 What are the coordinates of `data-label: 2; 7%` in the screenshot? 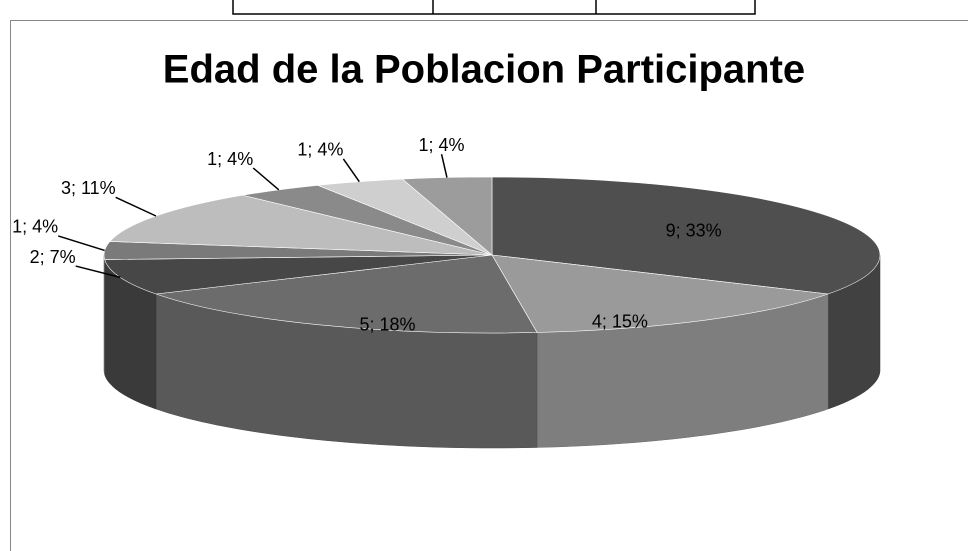 It's located at (53, 257).